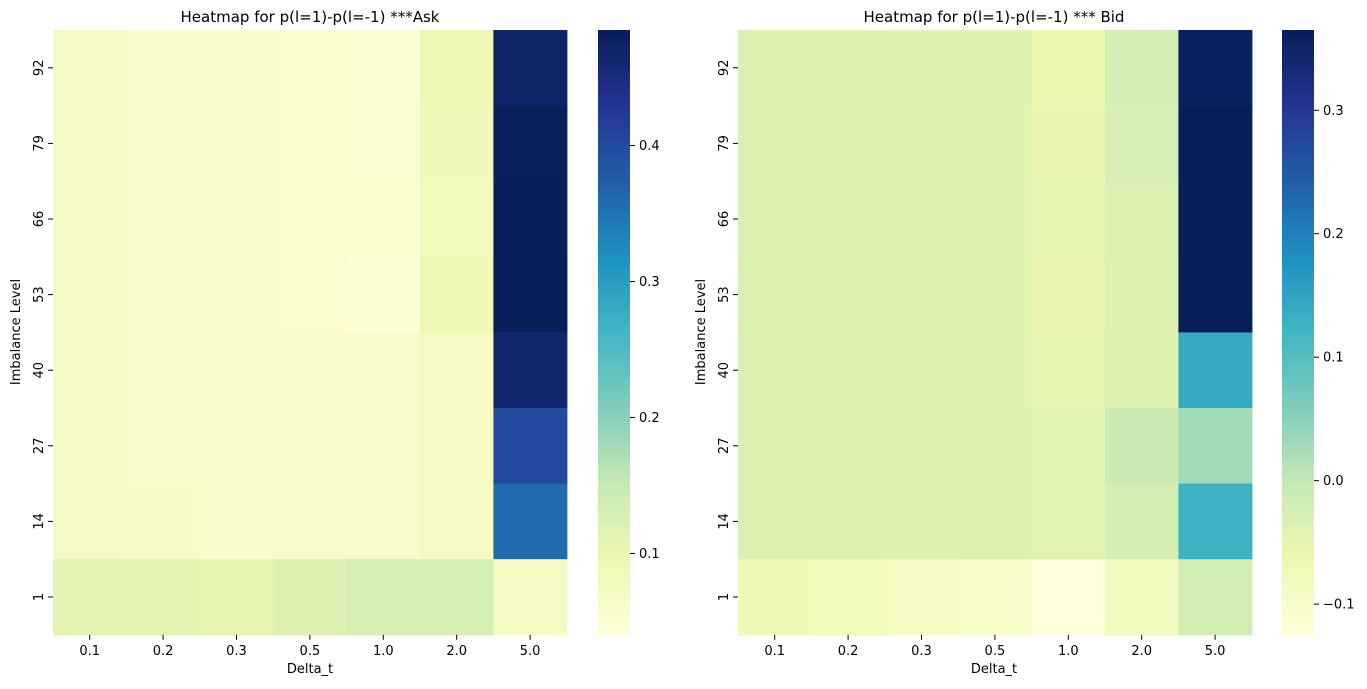 This screenshot has height=689, width=1367. What do you see at coordinates (310, 17) in the screenshot?
I see `ask-heatmap-title: Heatmap for p(l=1)-p(l=-1) ***Ask` at bounding box center [310, 17].